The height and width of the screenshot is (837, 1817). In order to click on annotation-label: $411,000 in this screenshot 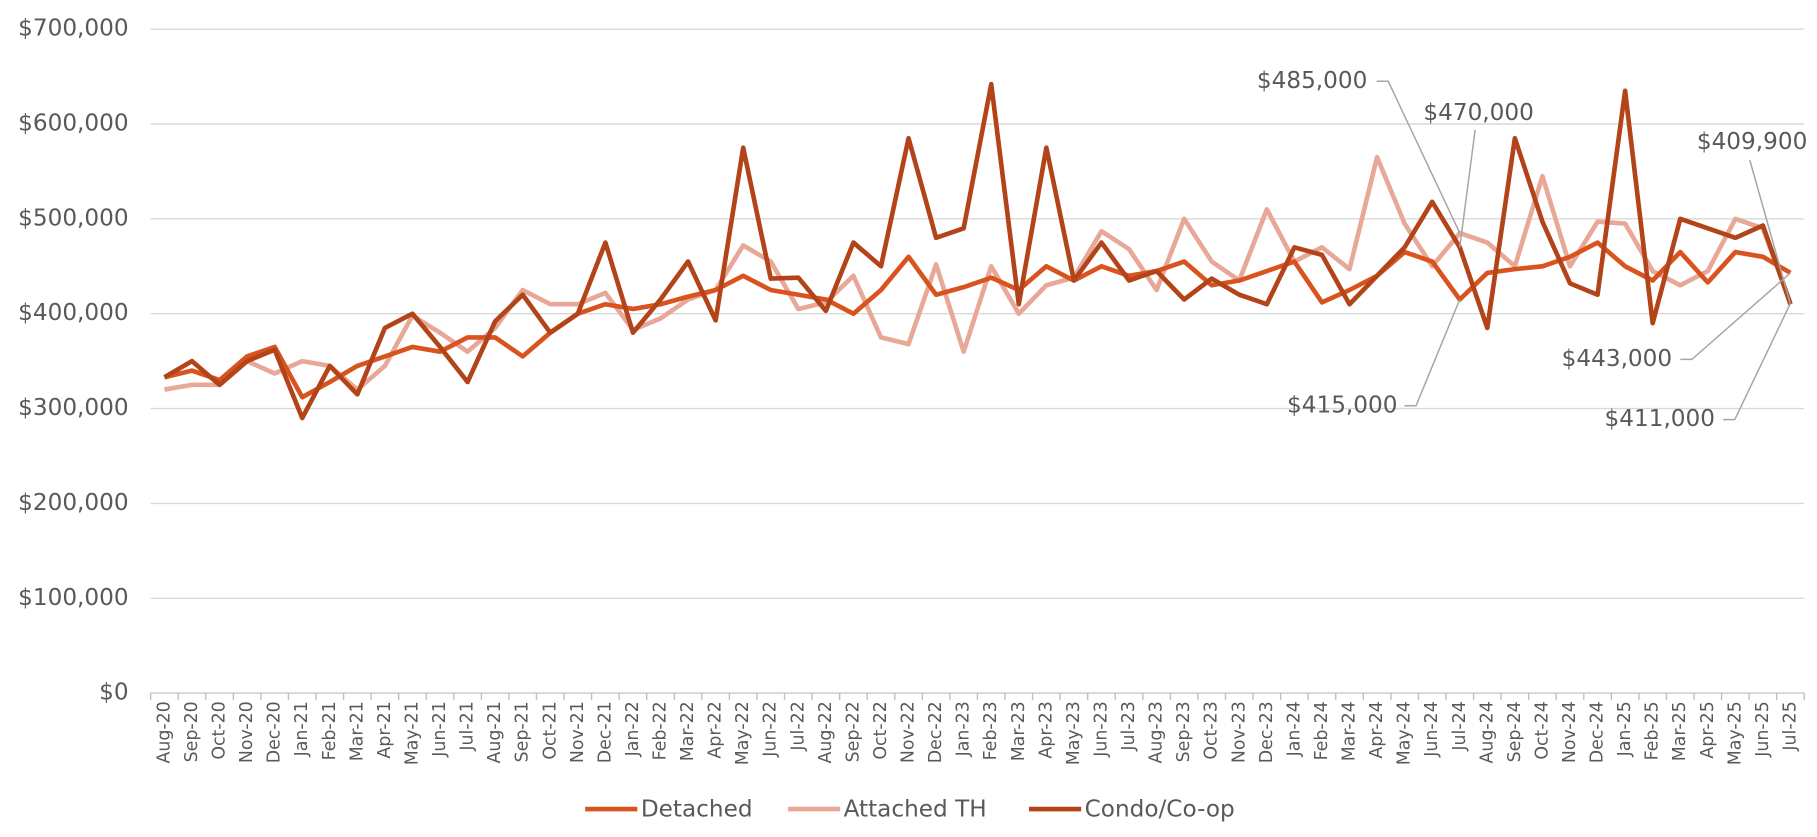, I will do `click(1660, 418)`.